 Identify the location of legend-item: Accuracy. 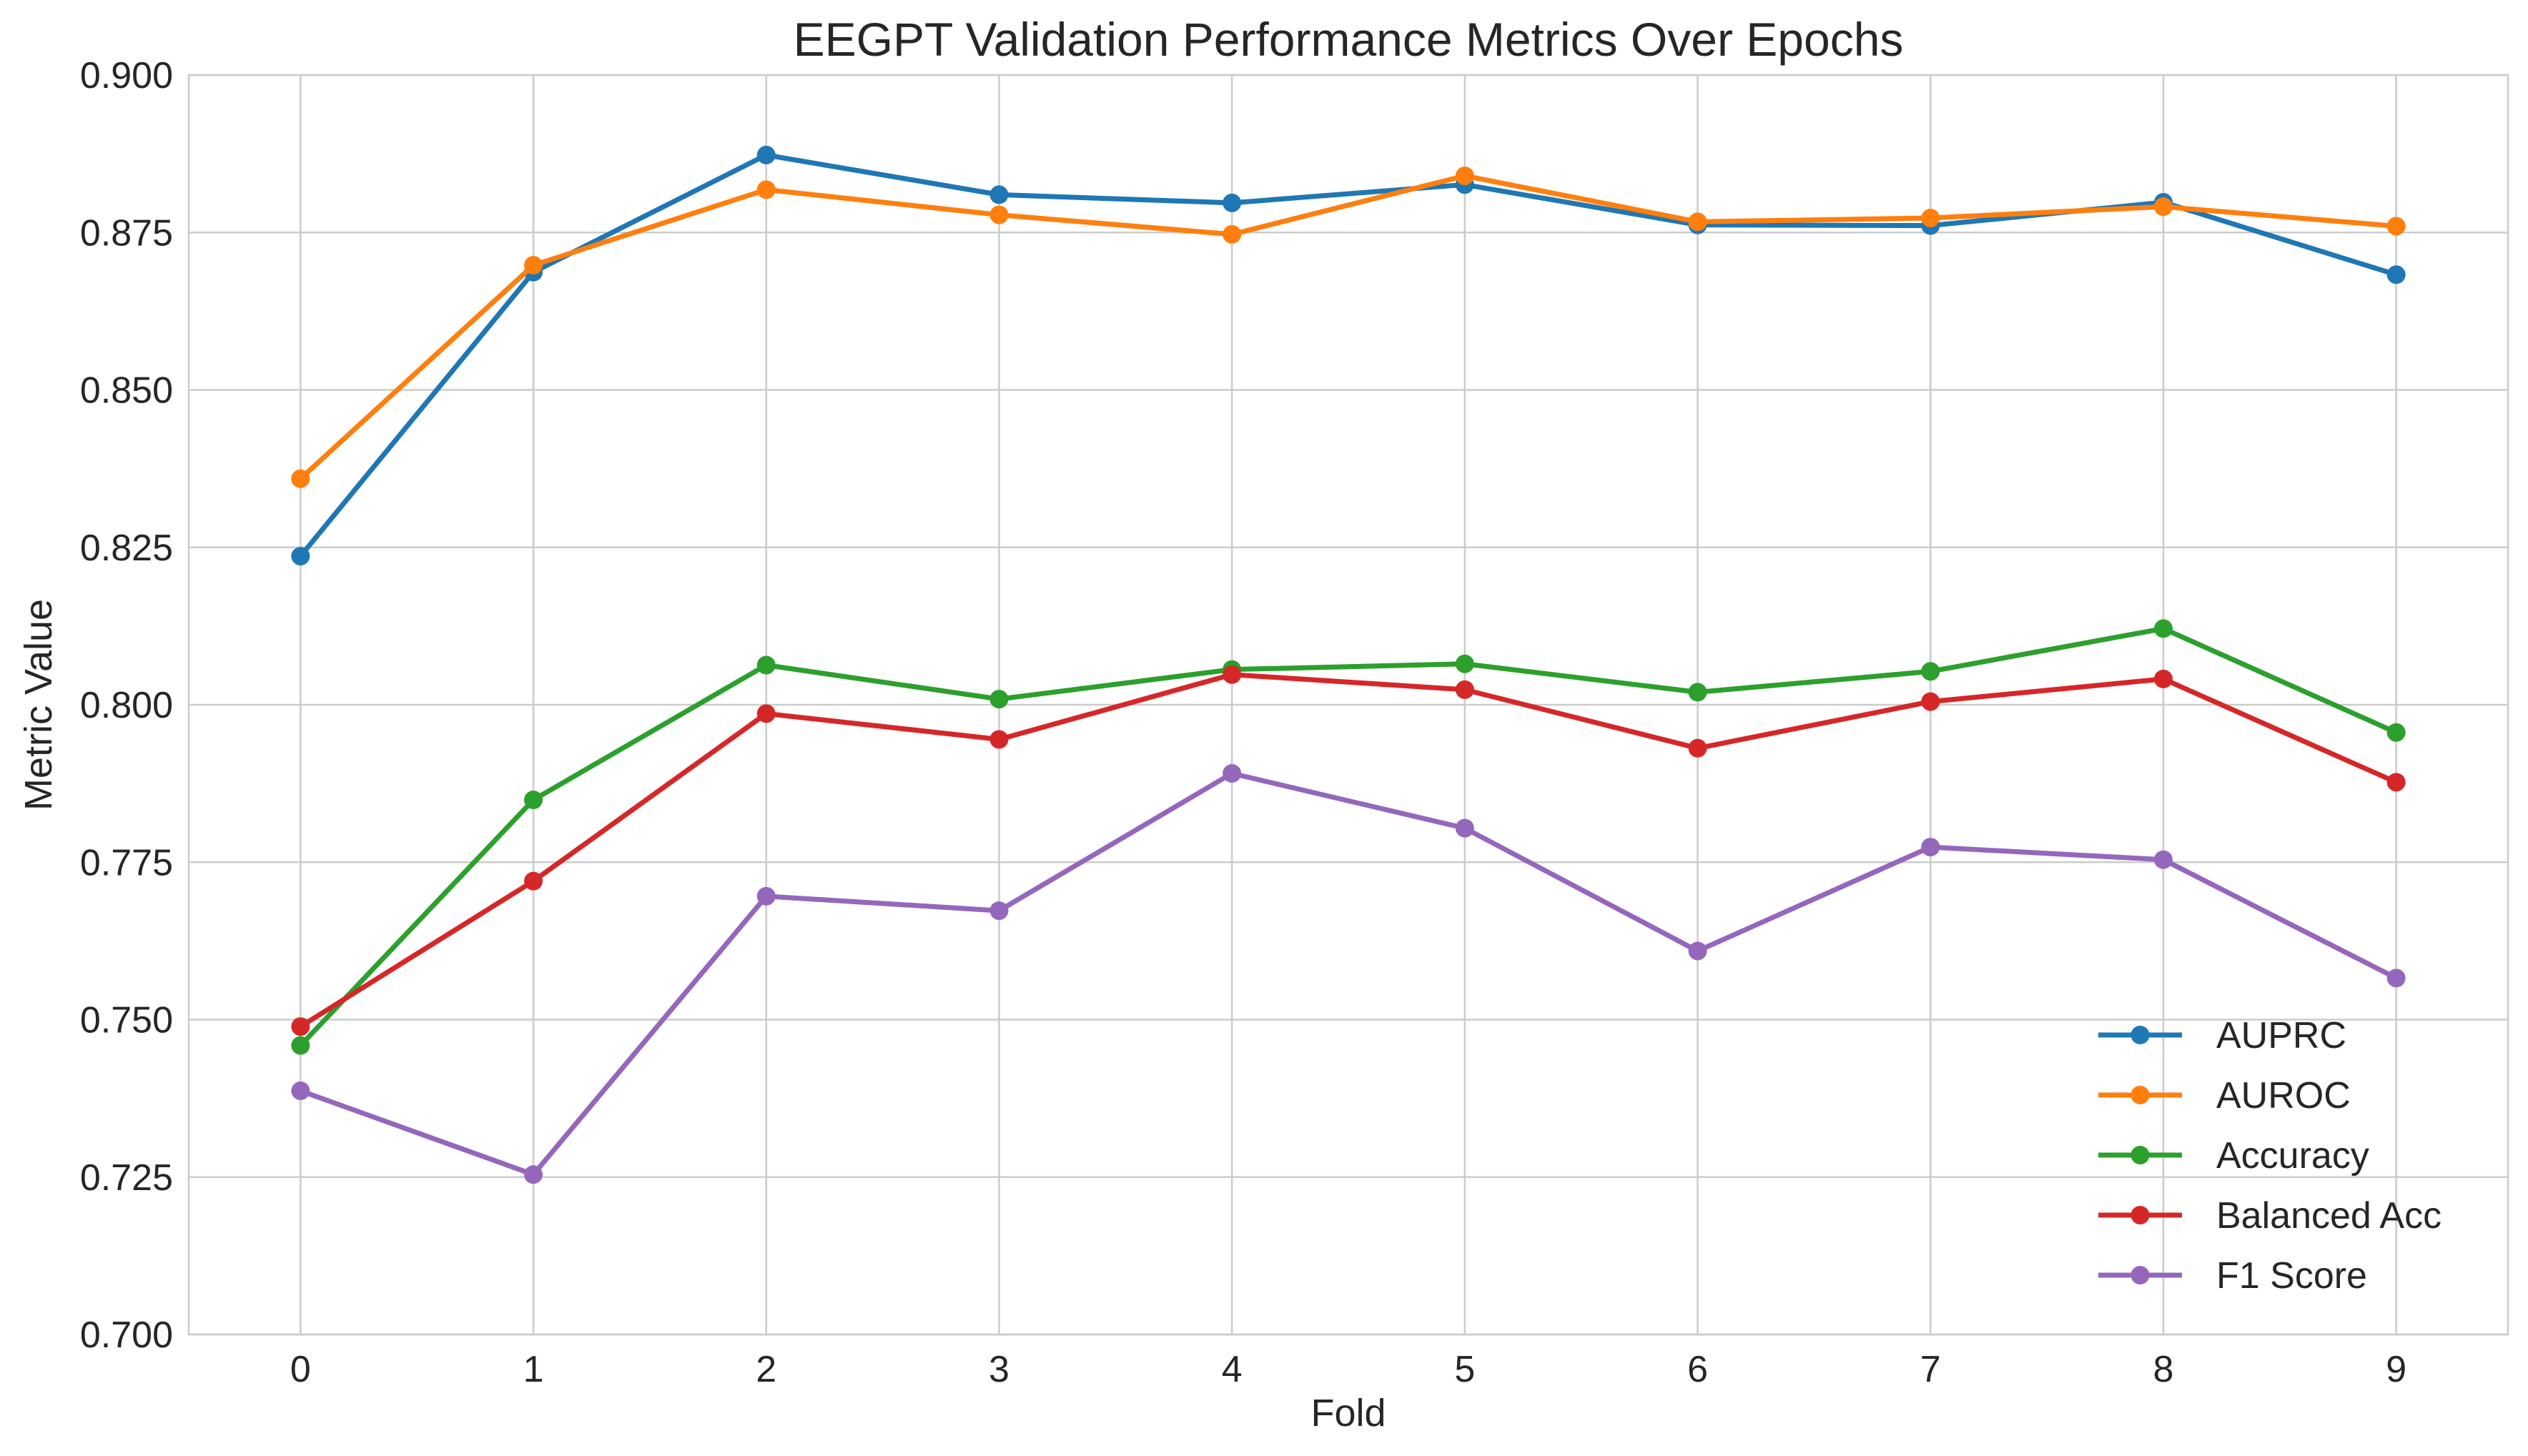
(2233, 1156).